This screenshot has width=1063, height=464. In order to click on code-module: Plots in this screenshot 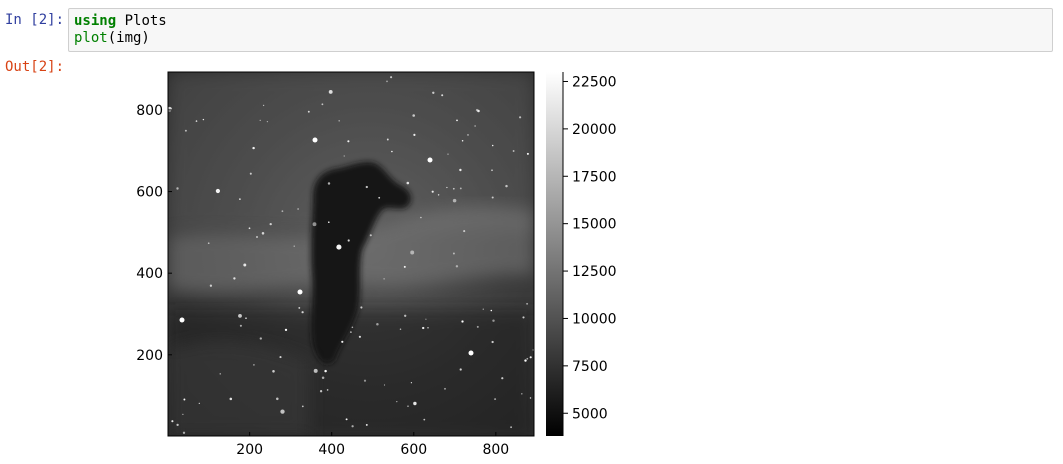, I will do `click(141, 21)`.